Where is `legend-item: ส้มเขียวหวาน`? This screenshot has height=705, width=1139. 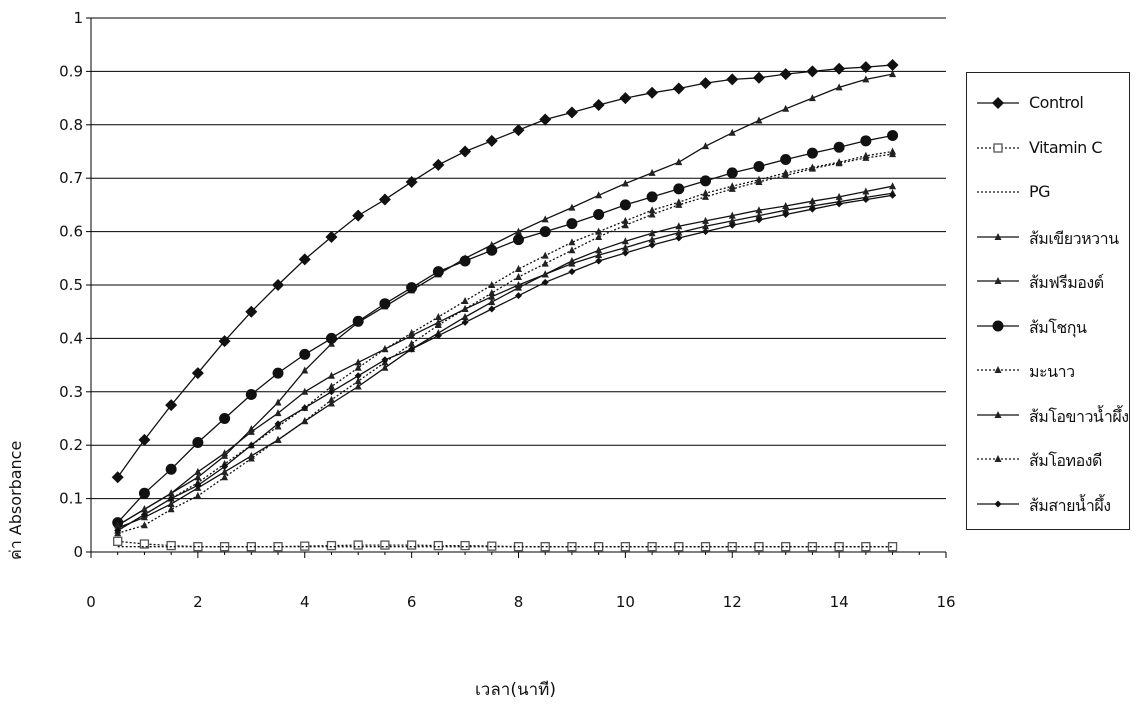
legend-item: ส้มเขียวหวาน is located at coordinates (1048, 241).